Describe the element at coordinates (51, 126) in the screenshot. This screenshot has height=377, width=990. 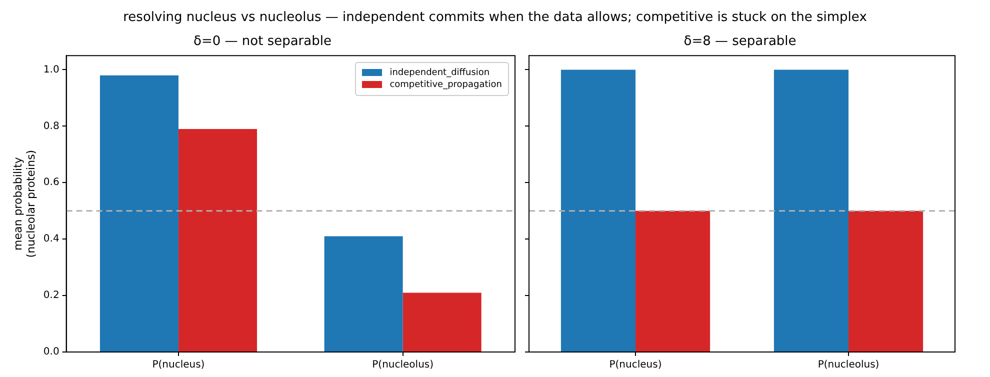
I see `y-tick-label: 0.8` at that location.